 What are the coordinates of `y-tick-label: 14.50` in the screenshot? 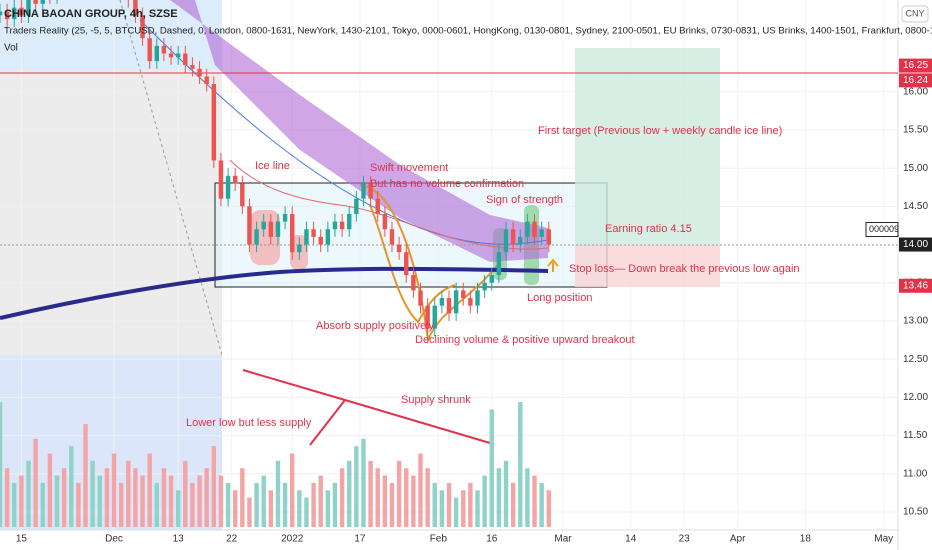 It's located at (915, 206).